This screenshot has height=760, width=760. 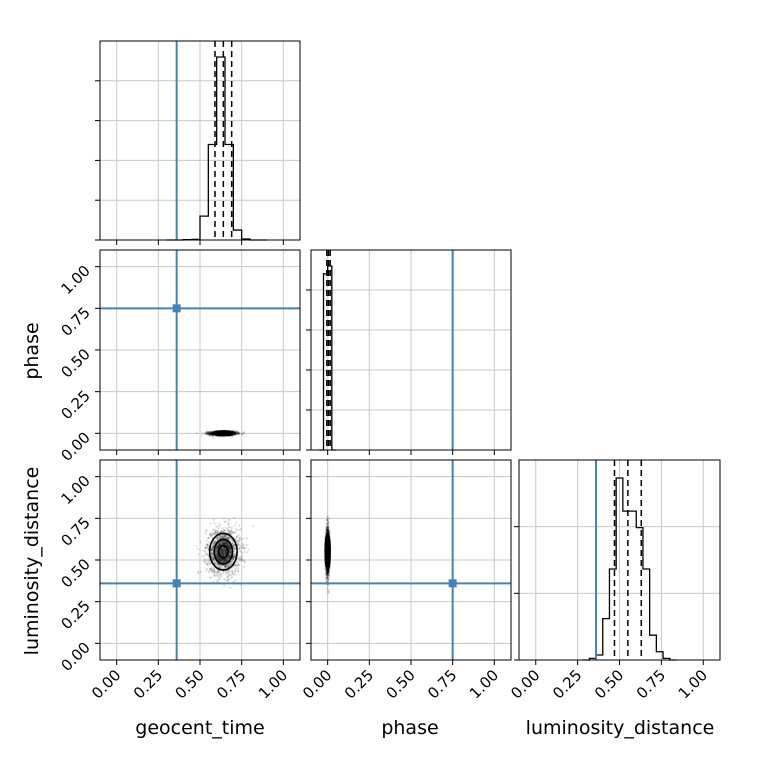 I want to click on x-tick-label: 0.50, so click(x=400, y=684).